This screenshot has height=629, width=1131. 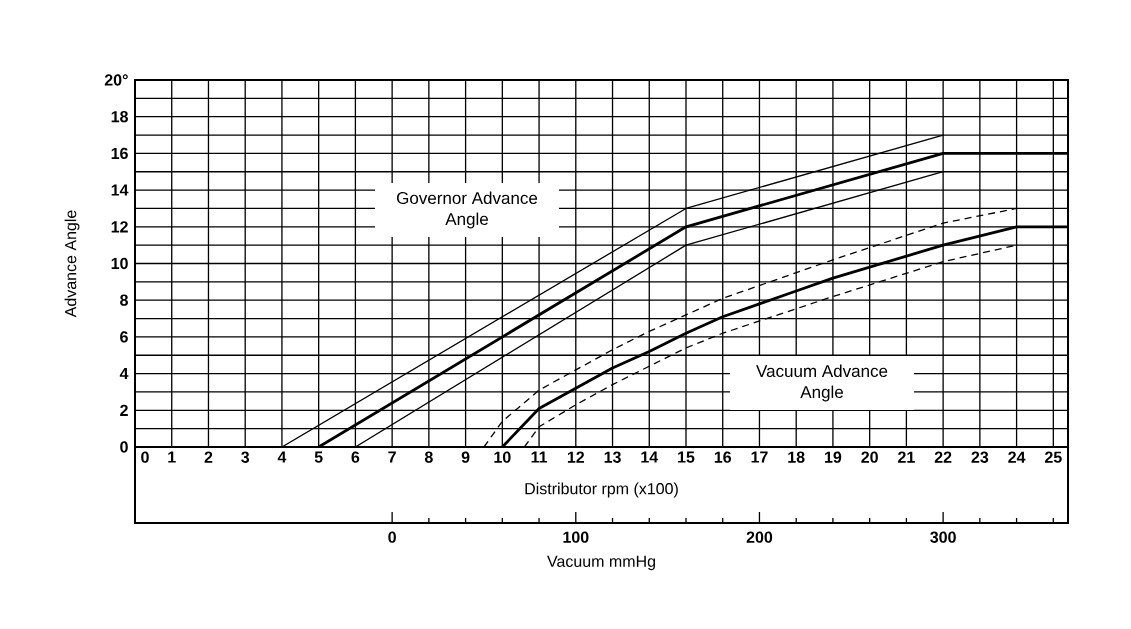 I want to click on x-tick-label: 24, so click(x=1017, y=457).